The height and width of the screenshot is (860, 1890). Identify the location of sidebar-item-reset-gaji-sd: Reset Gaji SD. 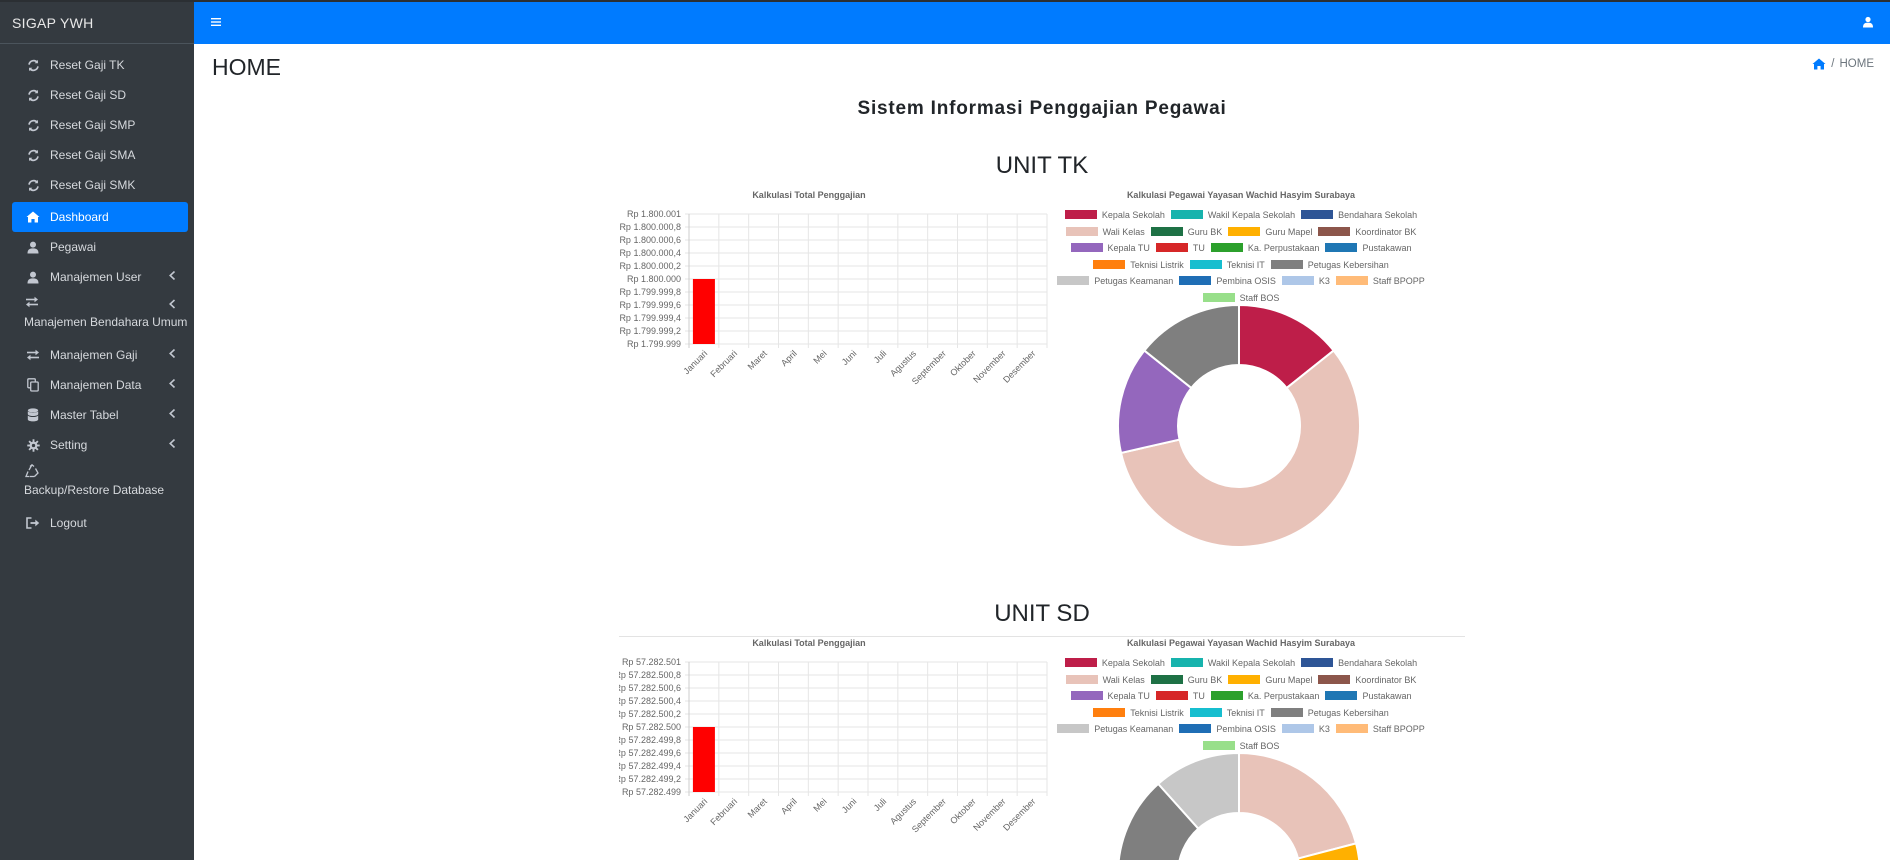
(100, 95).